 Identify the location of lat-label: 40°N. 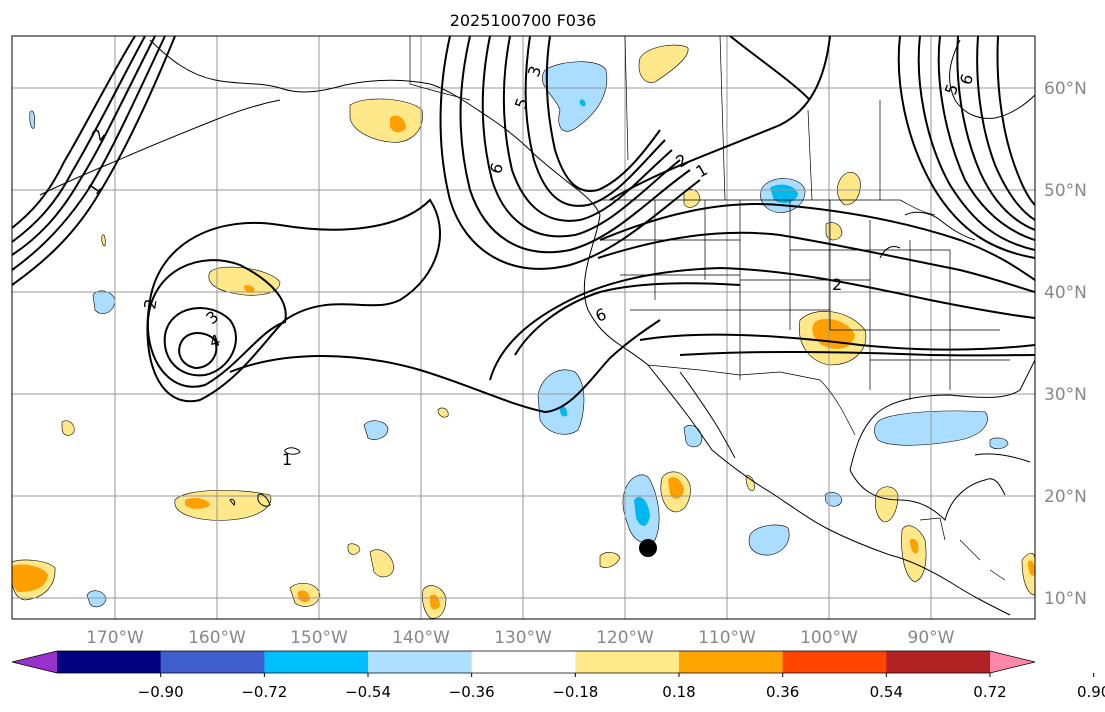
(1065, 293).